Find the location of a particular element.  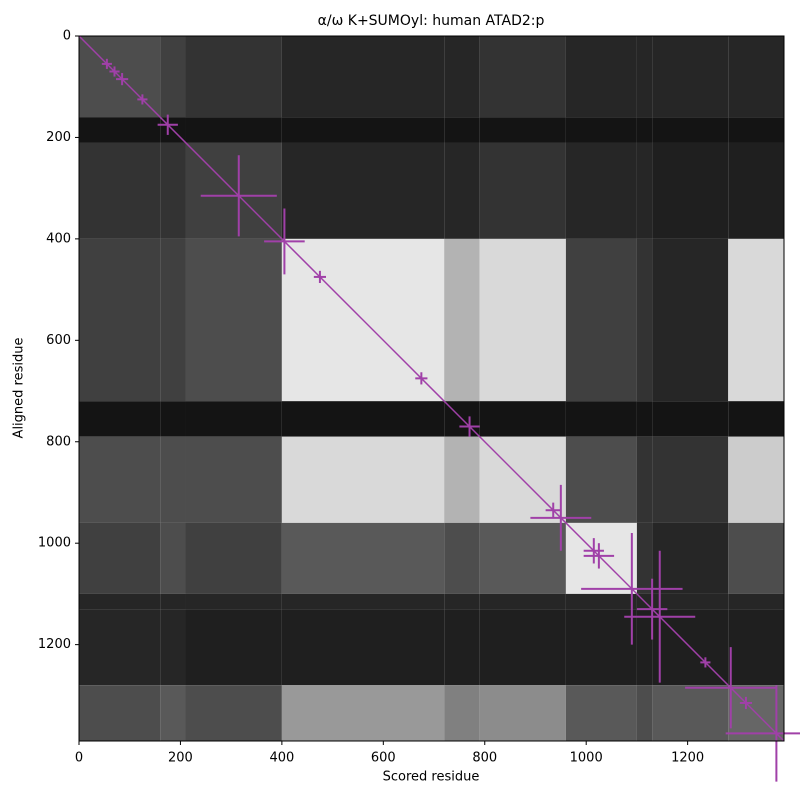

chart-title: α/ω K+SUMOyl: human ATAD2:p is located at coordinates (431, 21).